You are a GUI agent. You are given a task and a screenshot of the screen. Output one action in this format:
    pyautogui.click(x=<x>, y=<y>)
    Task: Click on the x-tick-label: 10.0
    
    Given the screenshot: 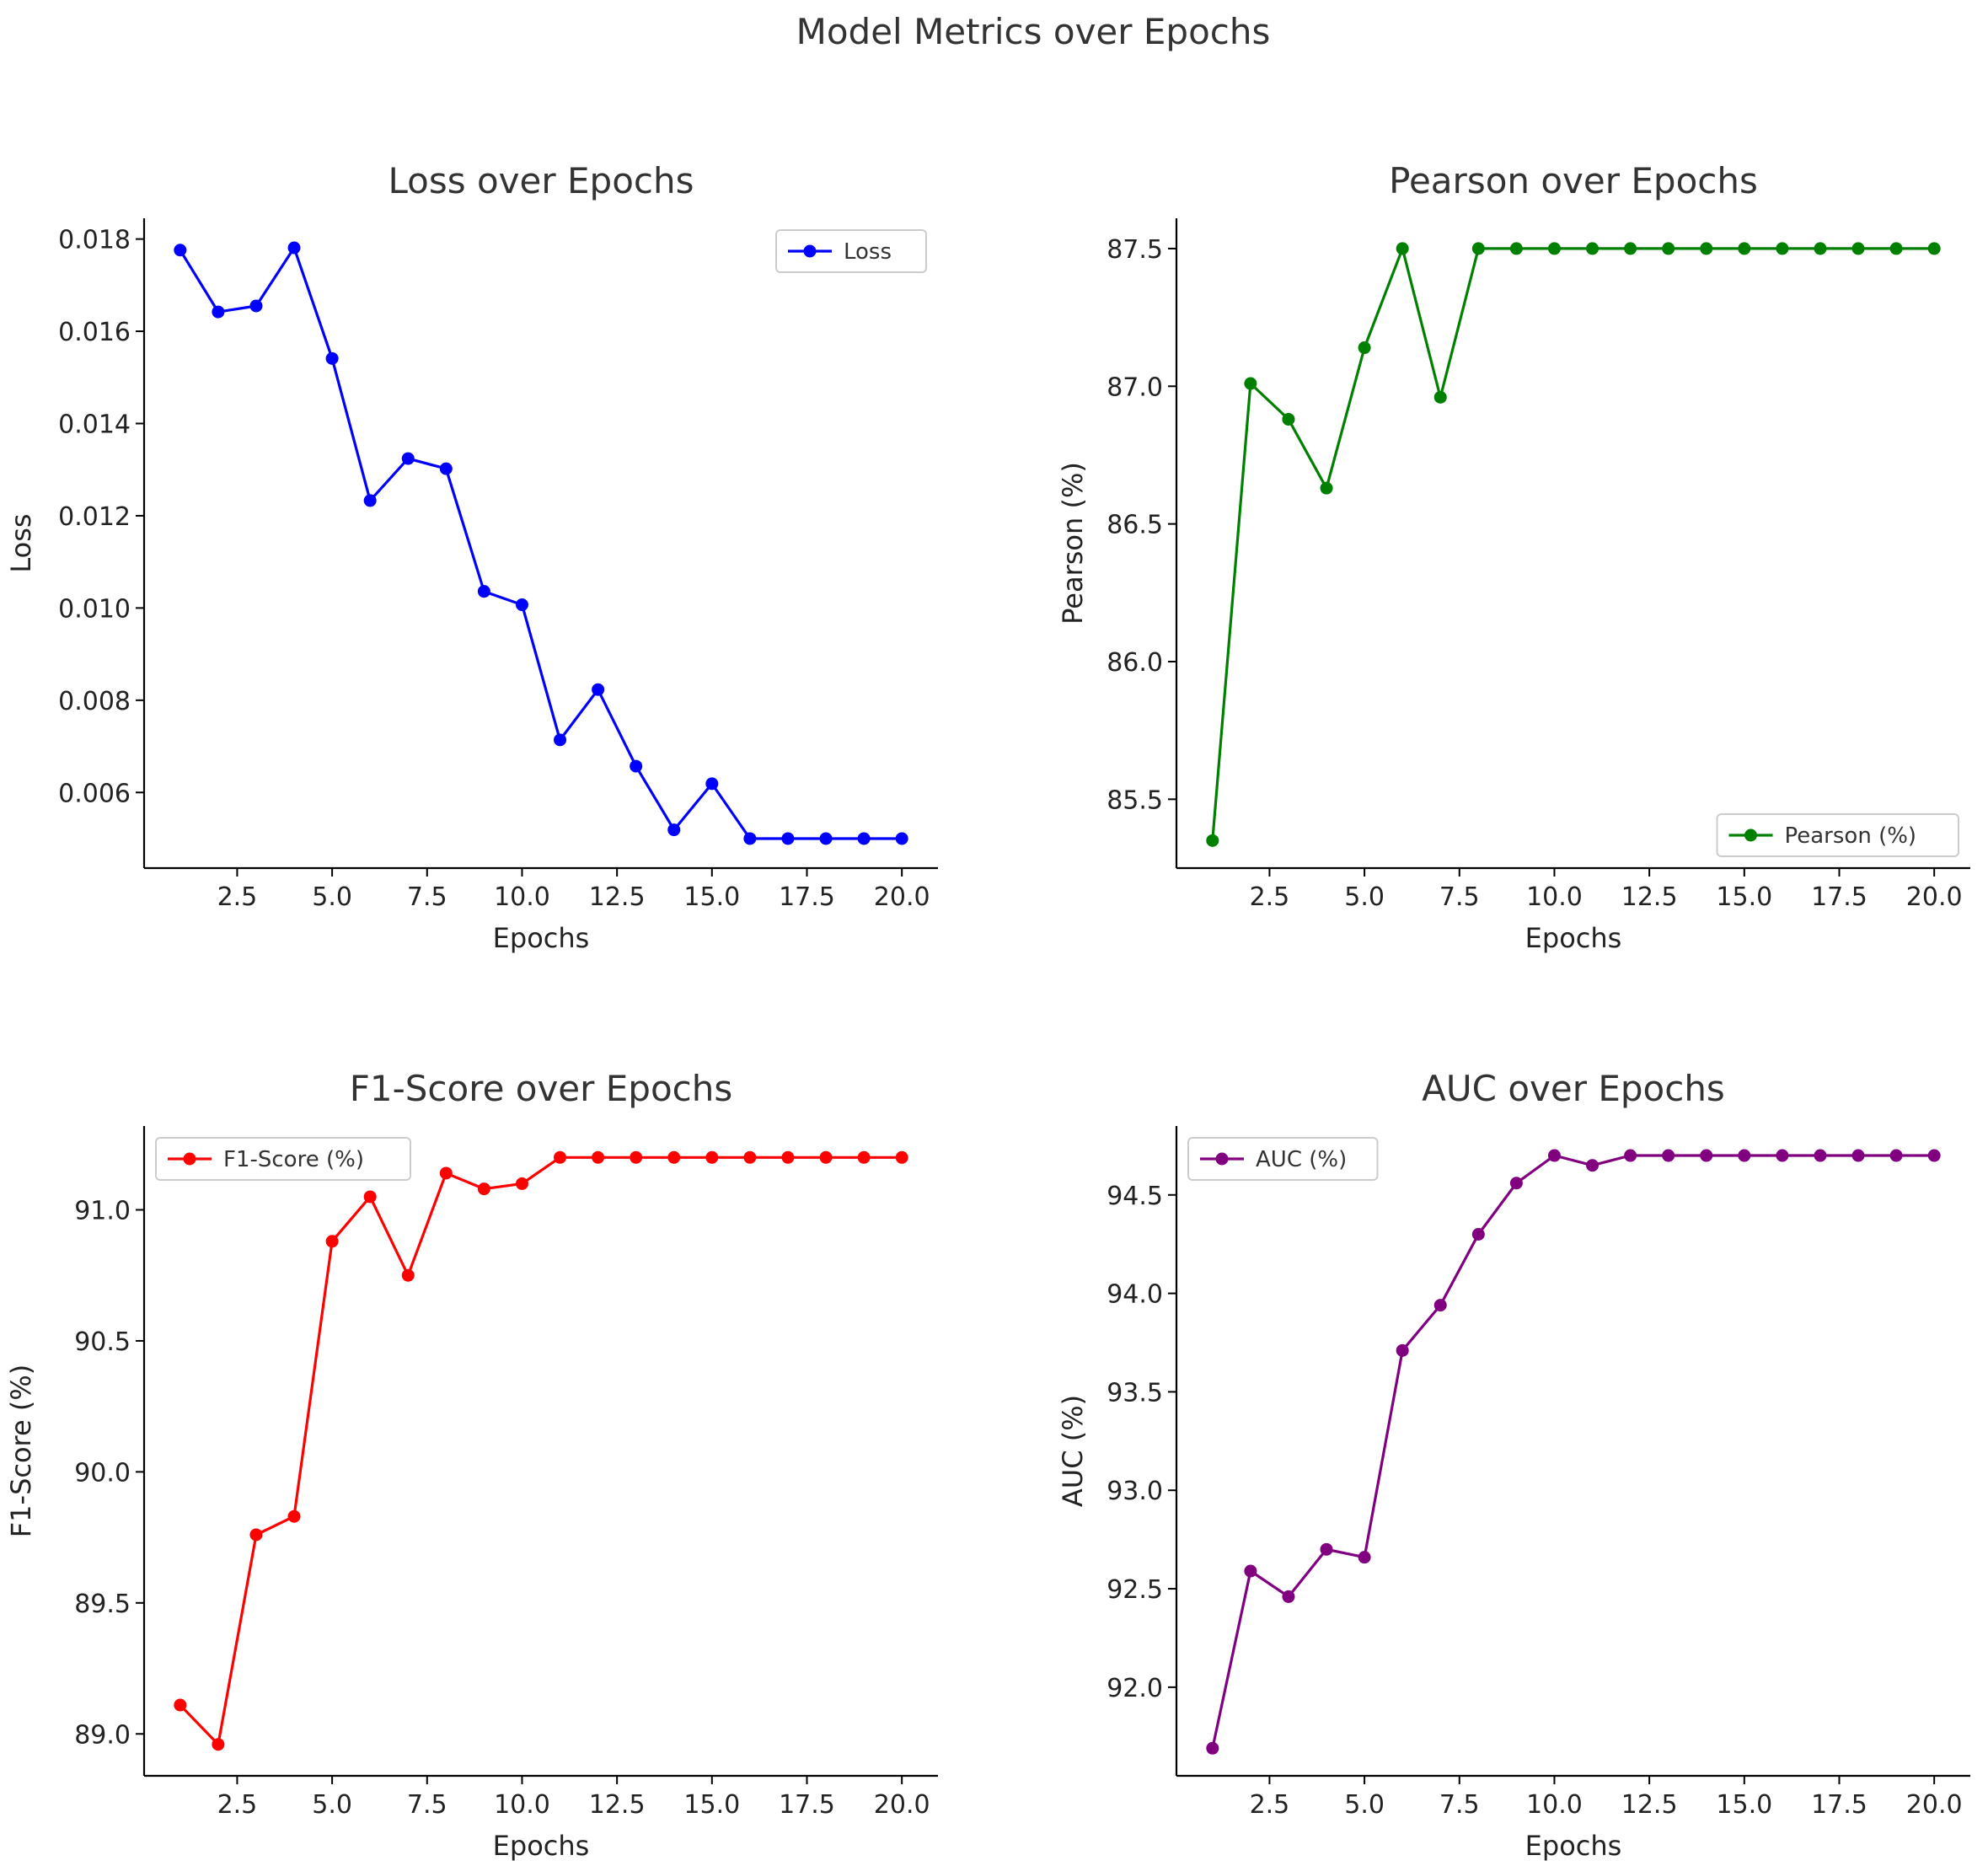 What is the action you would take?
    pyautogui.click(x=522, y=1805)
    